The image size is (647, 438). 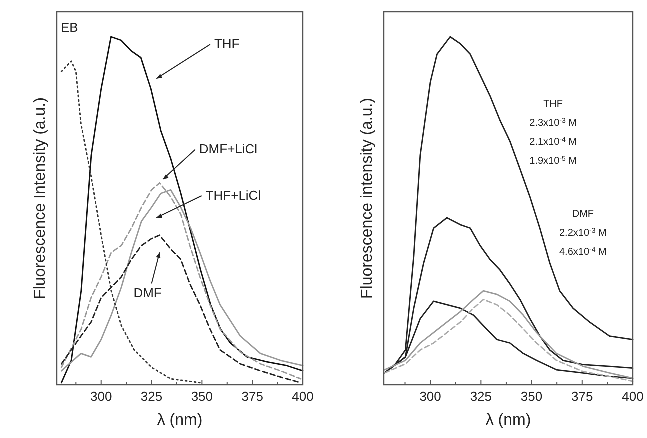 What do you see at coordinates (228, 149) in the screenshot?
I see `annotation: DMF+LiCl` at bounding box center [228, 149].